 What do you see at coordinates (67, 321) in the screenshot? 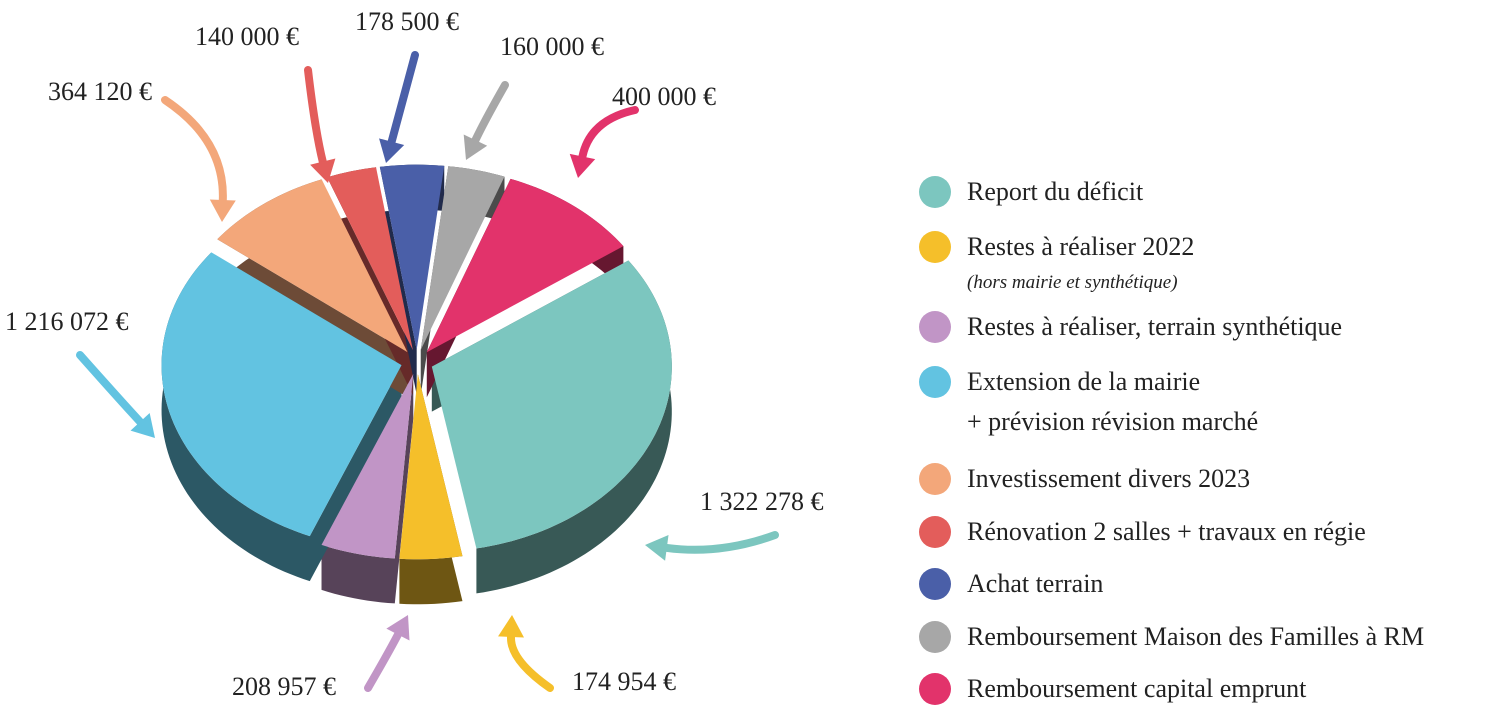
I see `value-label: 1 216 072 €` at bounding box center [67, 321].